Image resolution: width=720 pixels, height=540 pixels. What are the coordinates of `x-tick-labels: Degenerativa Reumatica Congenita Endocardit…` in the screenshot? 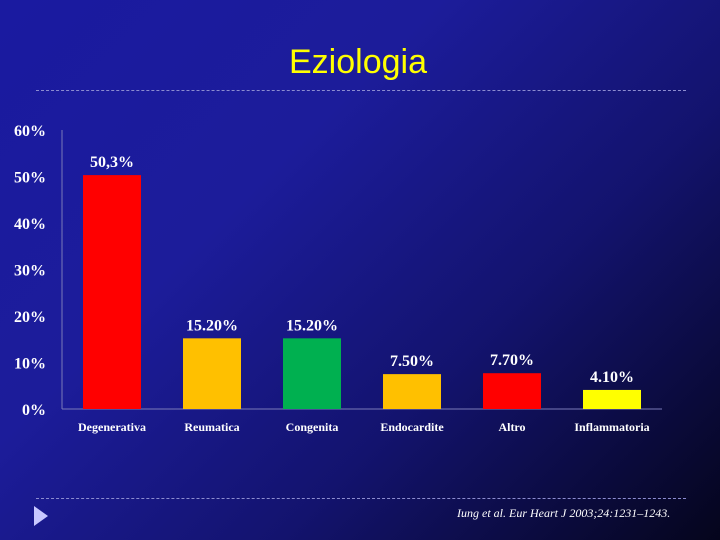 It's located at (364, 427).